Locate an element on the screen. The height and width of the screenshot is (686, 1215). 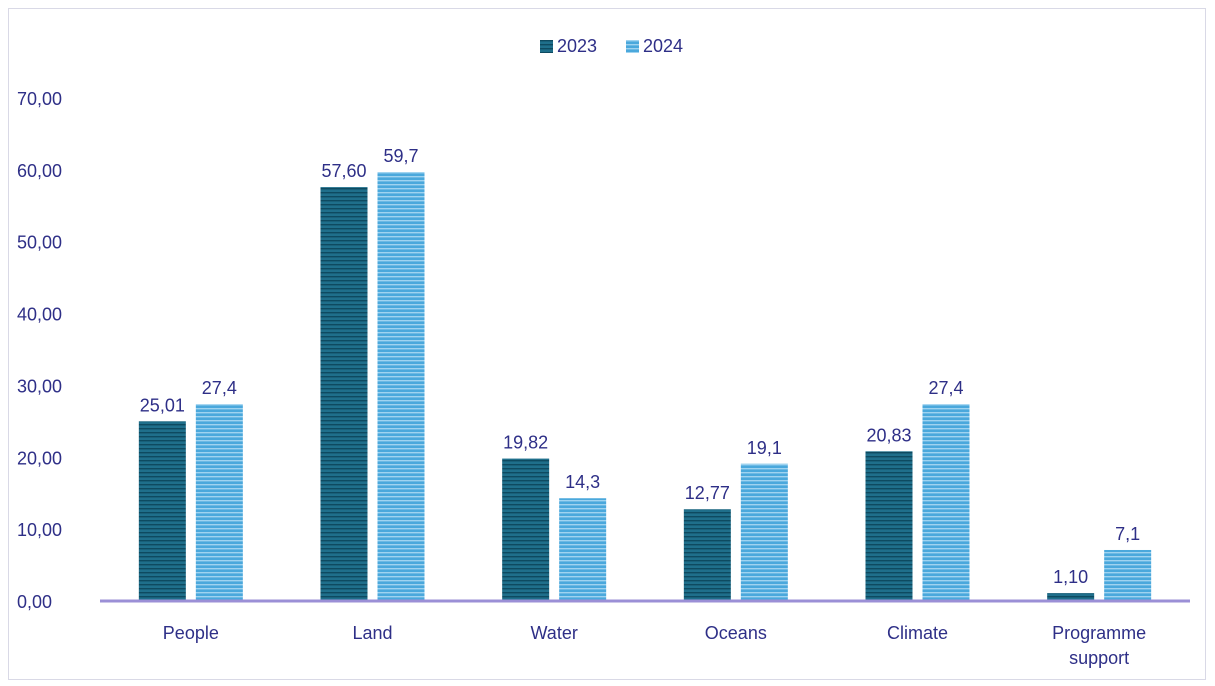
legend-item-2023: 2023 is located at coordinates (568, 46).